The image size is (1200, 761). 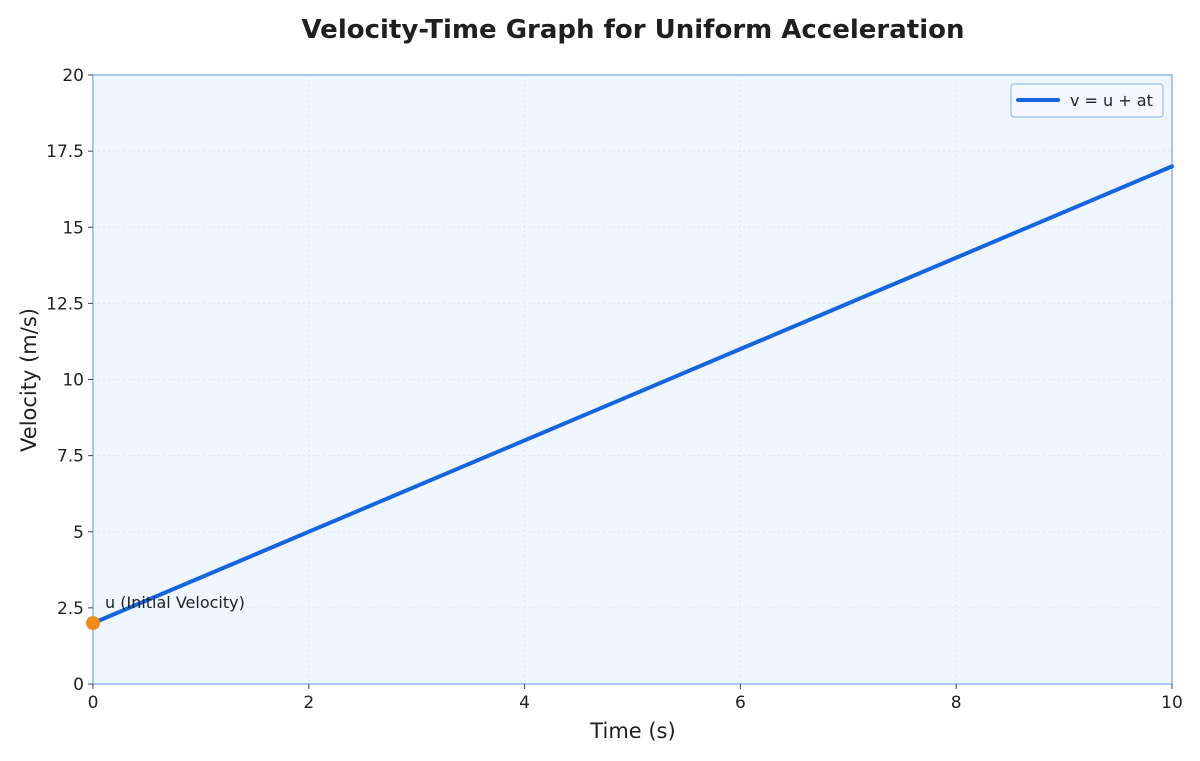 I want to click on x-tick-label: 4, so click(x=524, y=703).